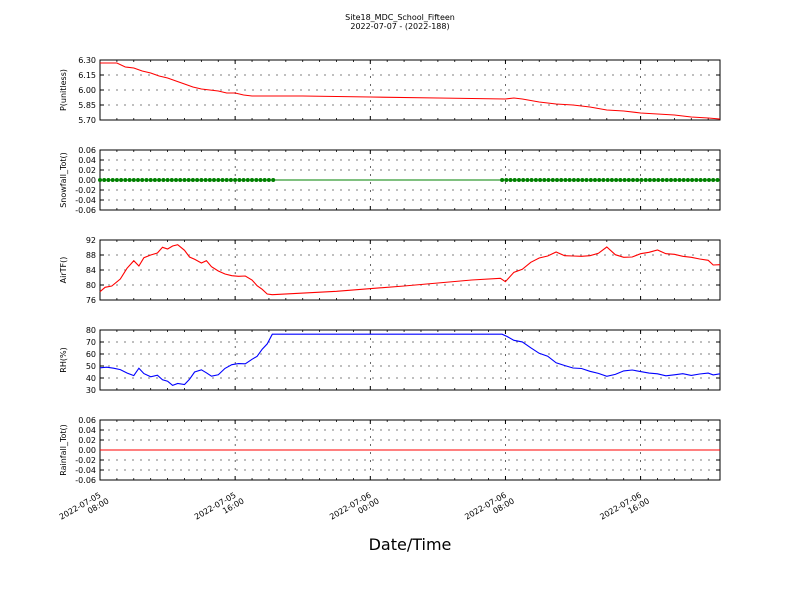  I want to click on y-tick-label: 50, so click(91, 366).